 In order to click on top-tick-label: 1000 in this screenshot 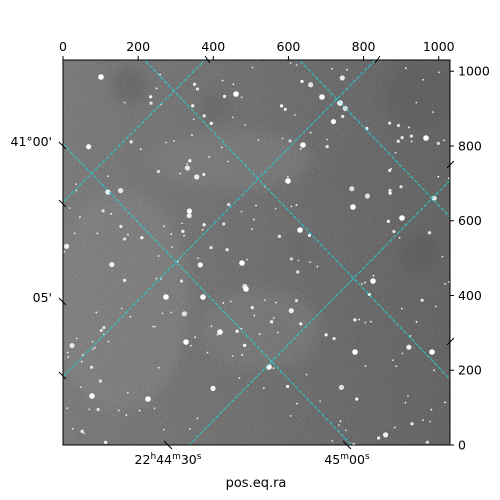, I will do `click(439, 46)`.